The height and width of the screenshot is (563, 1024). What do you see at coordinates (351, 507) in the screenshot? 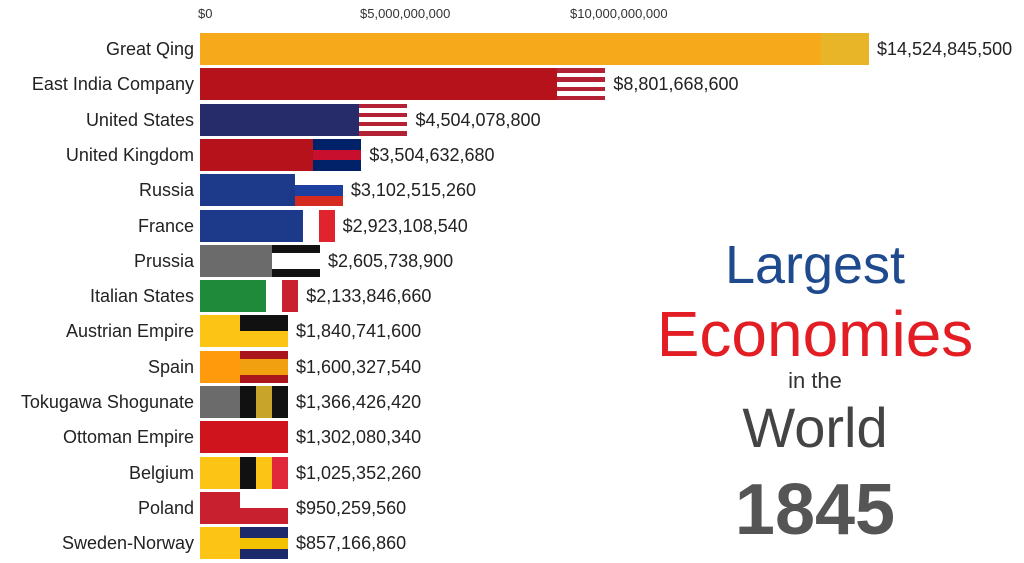
I see `value-label: $950,259,560` at bounding box center [351, 507].